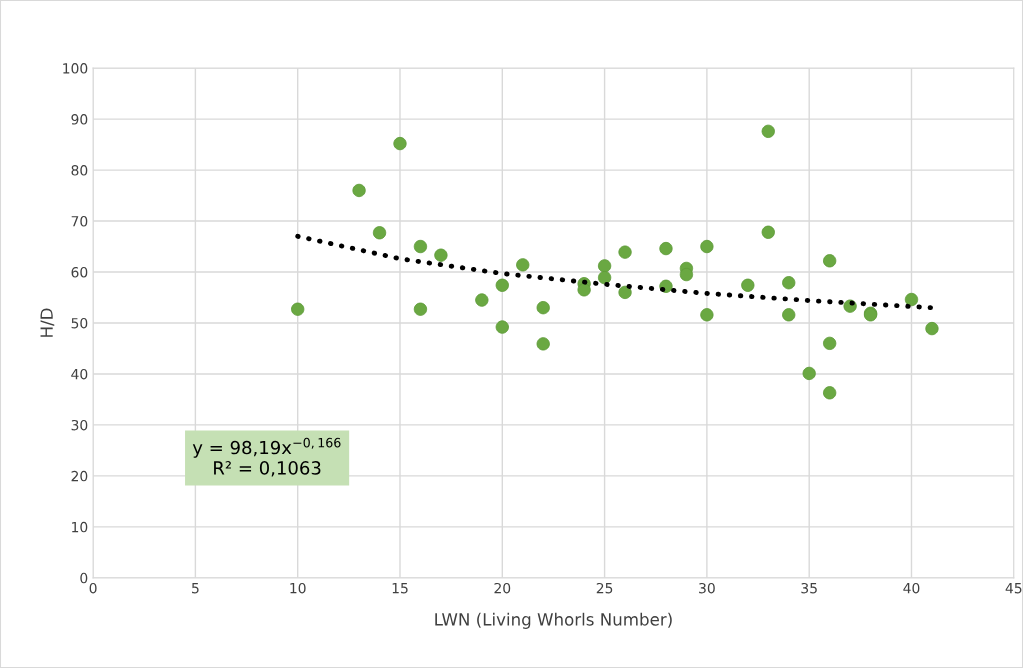  What do you see at coordinates (47, 322) in the screenshot?
I see `y-axis-title: H/D` at bounding box center [47, 322].